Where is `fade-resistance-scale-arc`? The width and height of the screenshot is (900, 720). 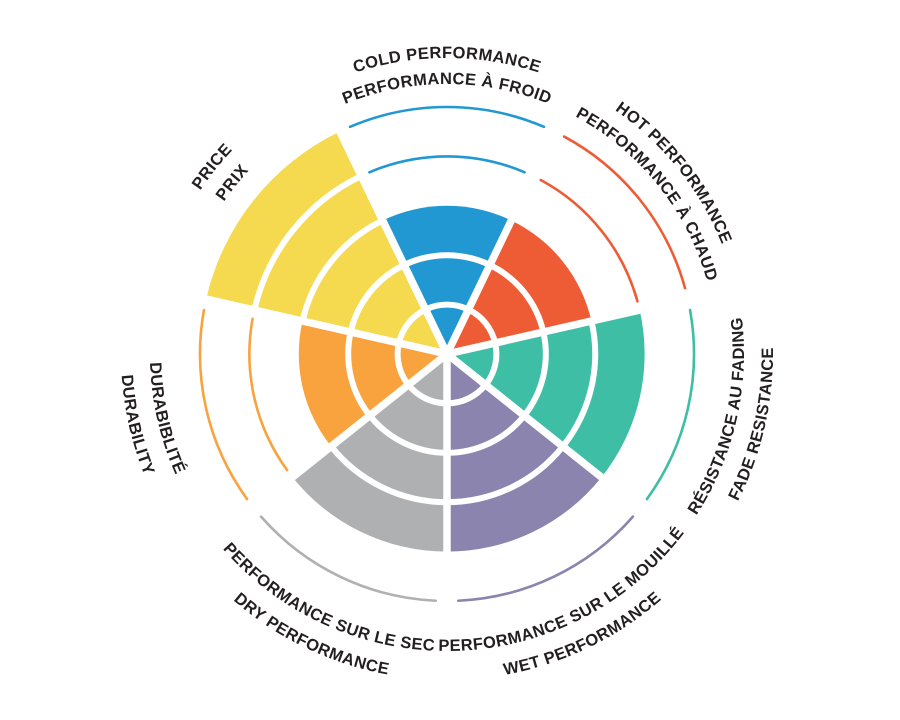 fade-resistance-scale-arc is located at coordinates (670, 404).